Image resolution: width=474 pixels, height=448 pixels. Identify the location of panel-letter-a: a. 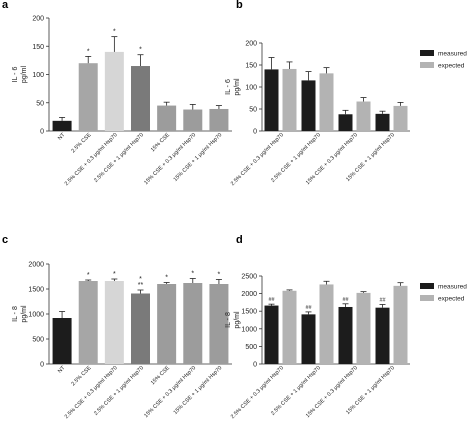
(5, 5).